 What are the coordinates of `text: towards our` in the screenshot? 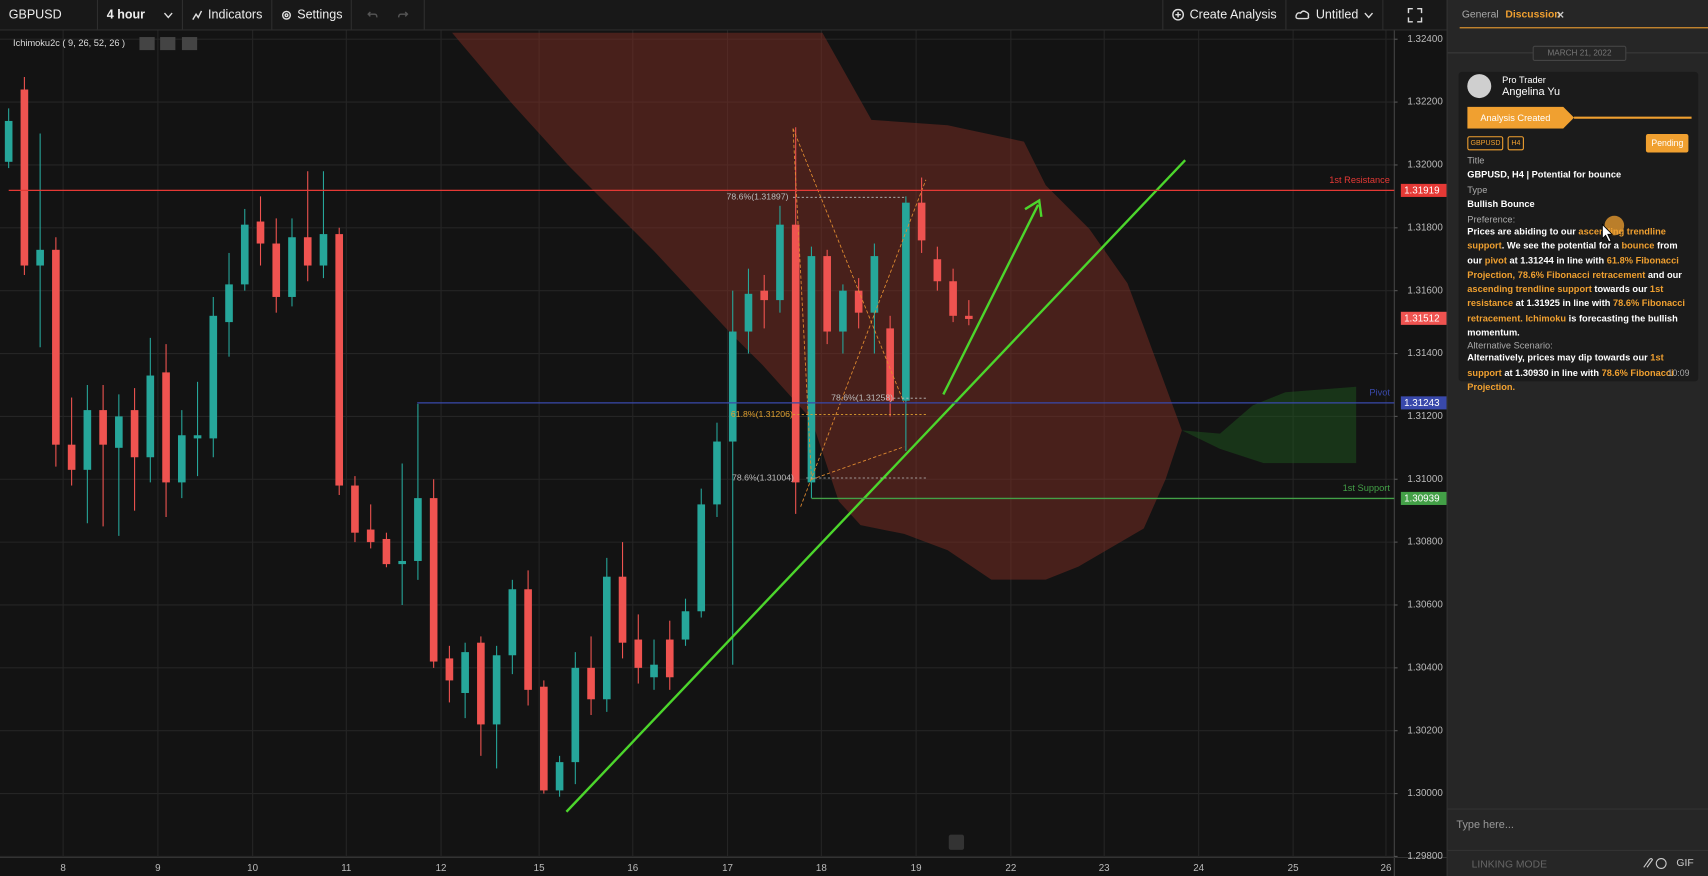 It's located at (1620, 289).